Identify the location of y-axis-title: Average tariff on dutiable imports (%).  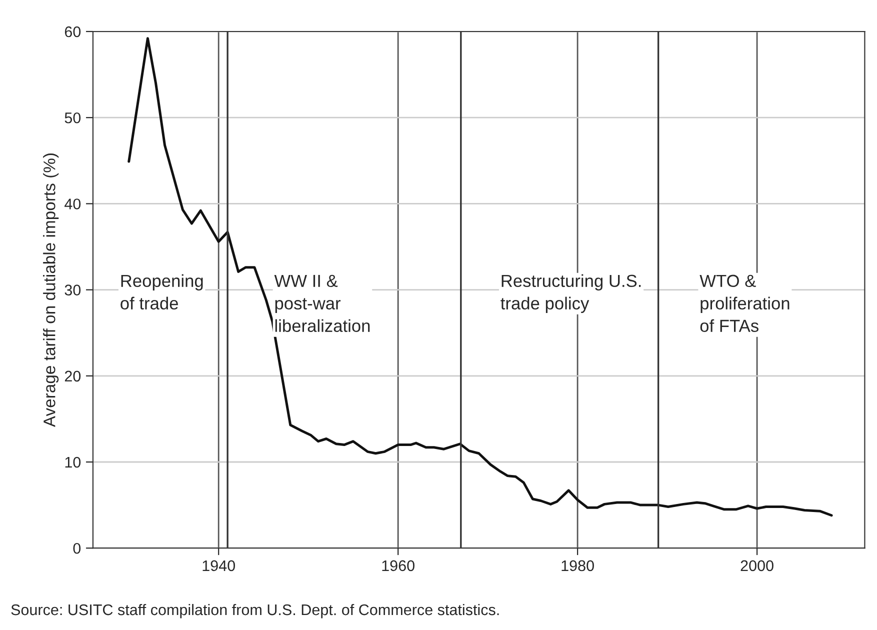
(51, 291).